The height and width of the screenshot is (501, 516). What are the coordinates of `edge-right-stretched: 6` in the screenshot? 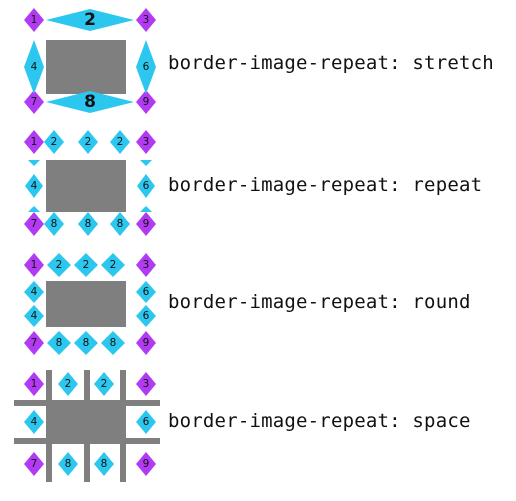 It's located at (146, 67).